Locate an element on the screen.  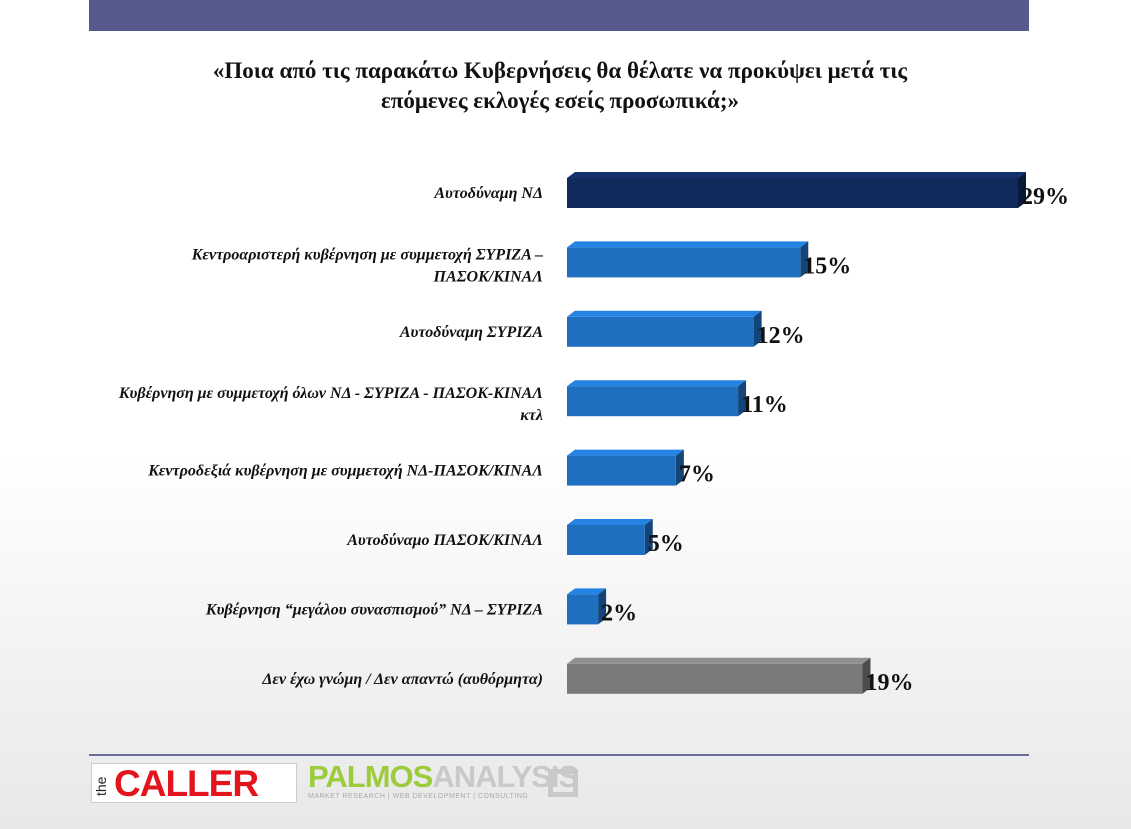
the-caller-logo: the CALLER is located at coordinates (194, 783).